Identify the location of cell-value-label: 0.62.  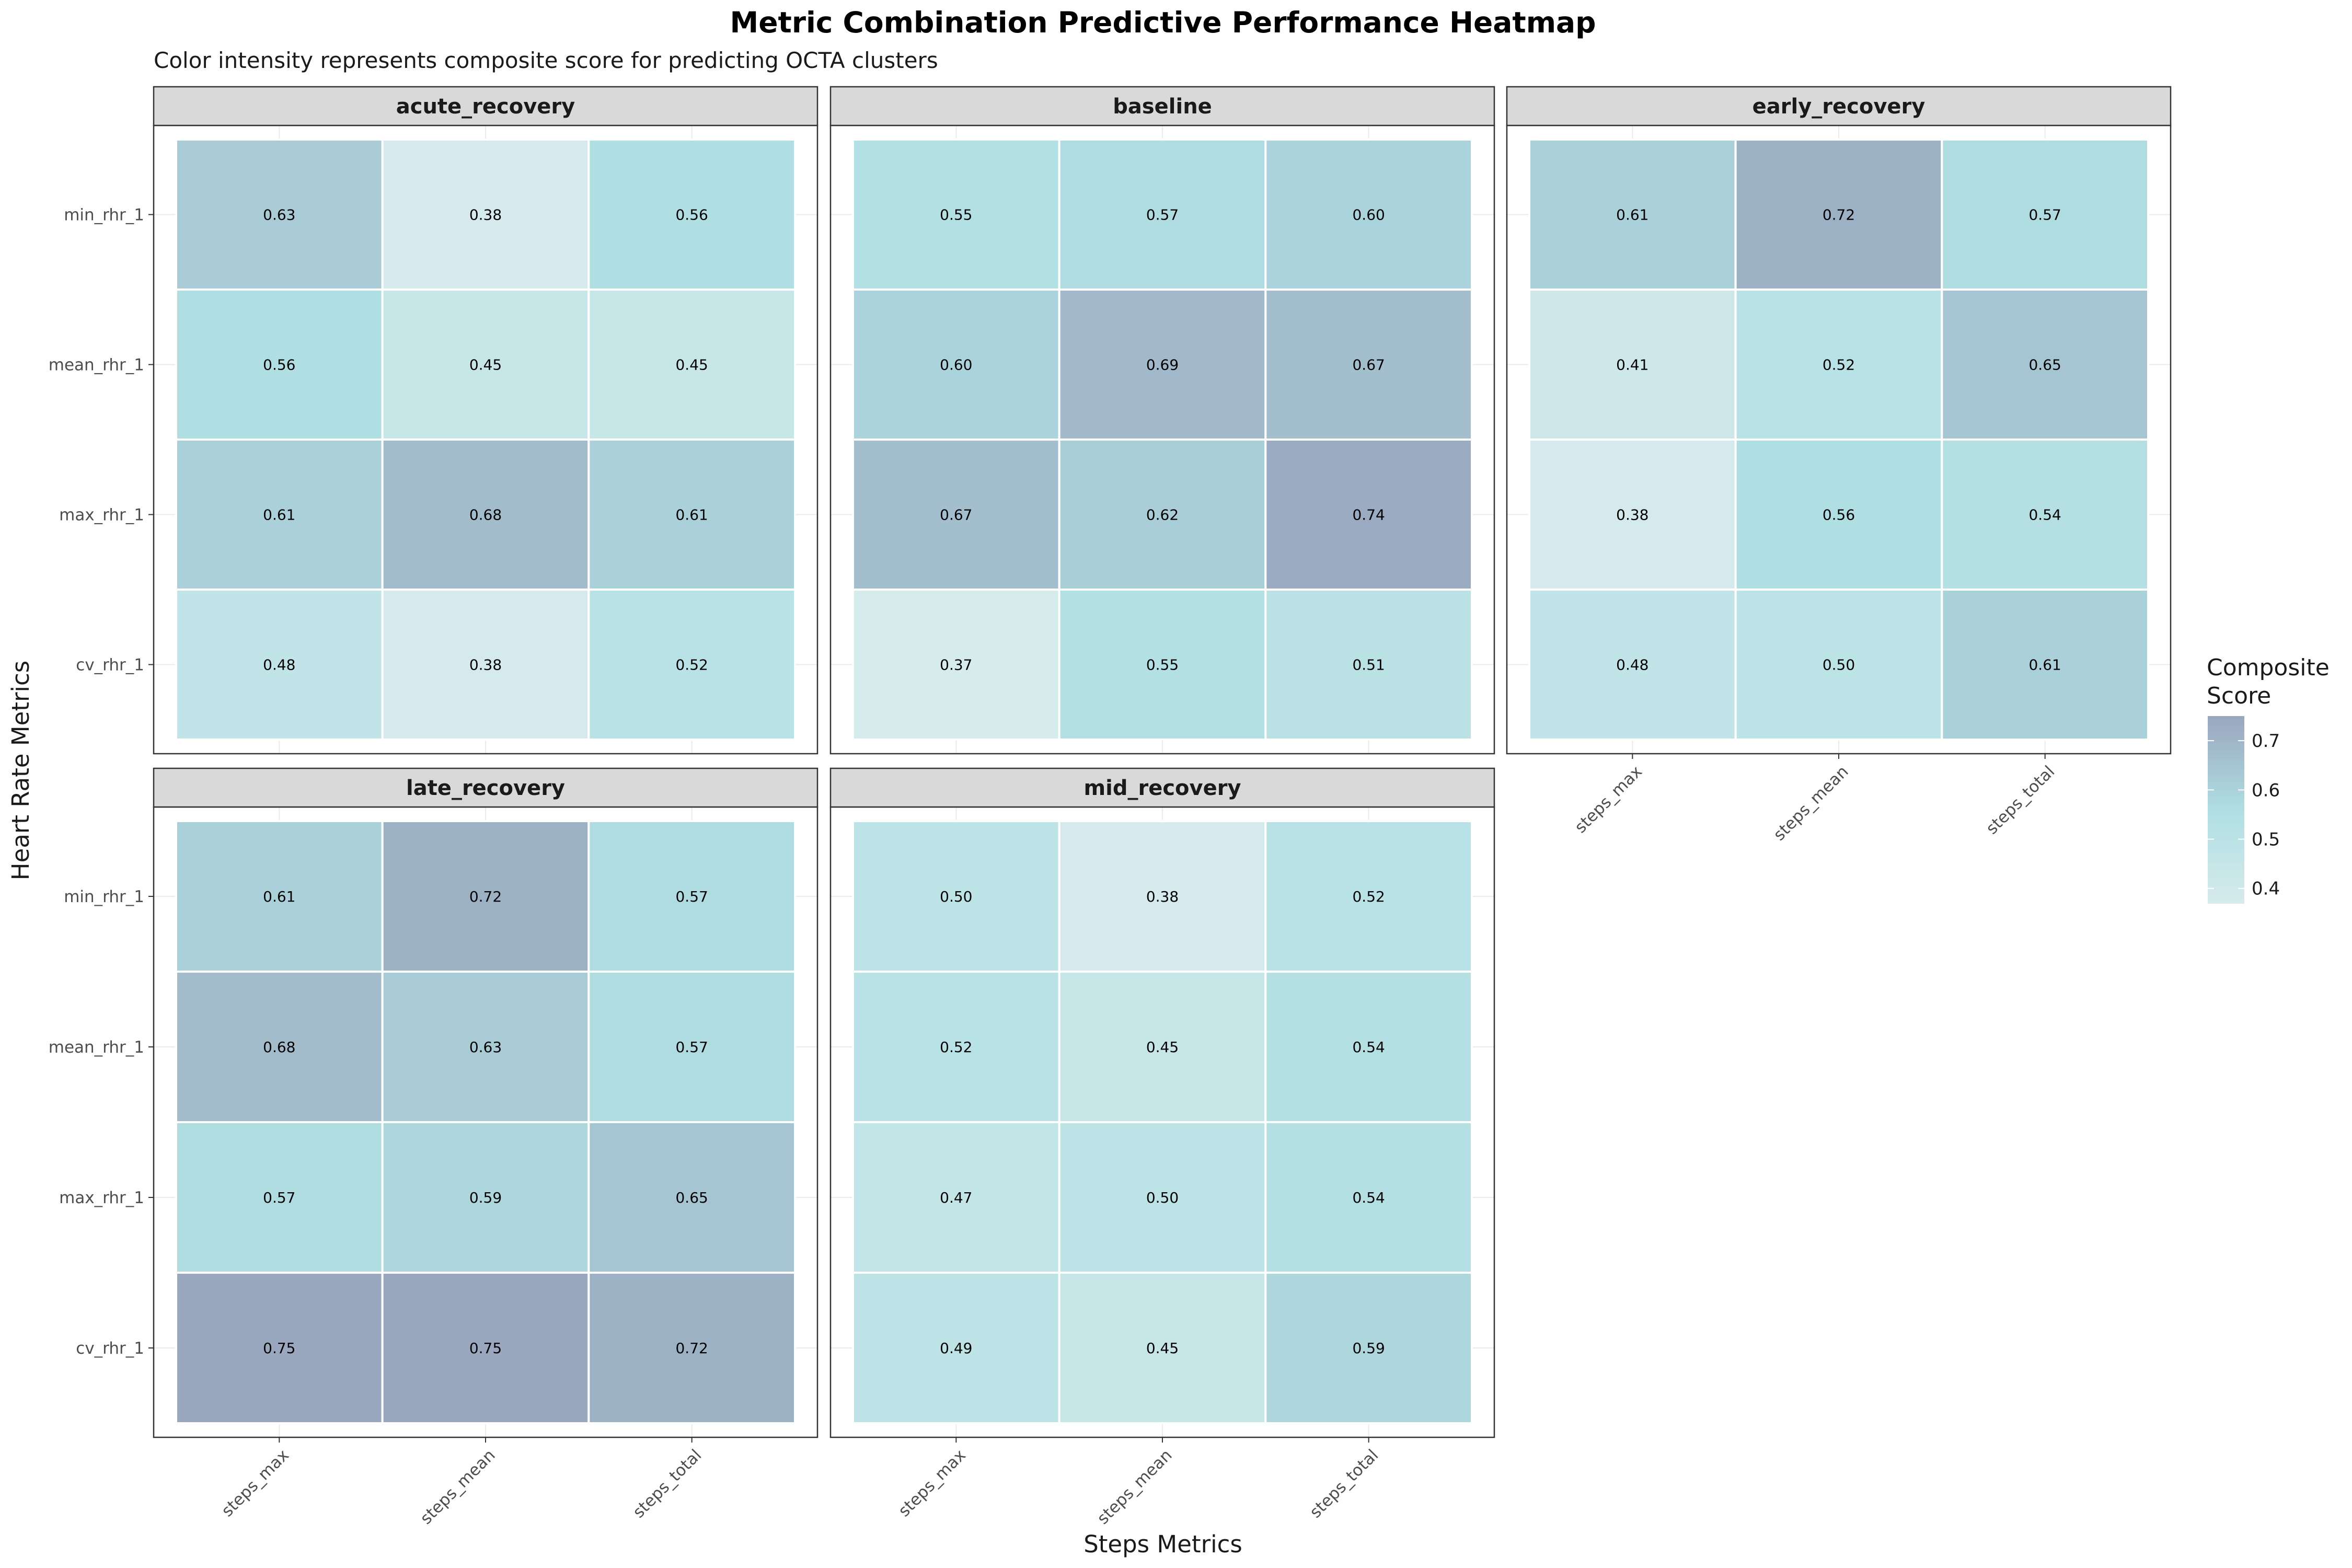
(1162, 515).